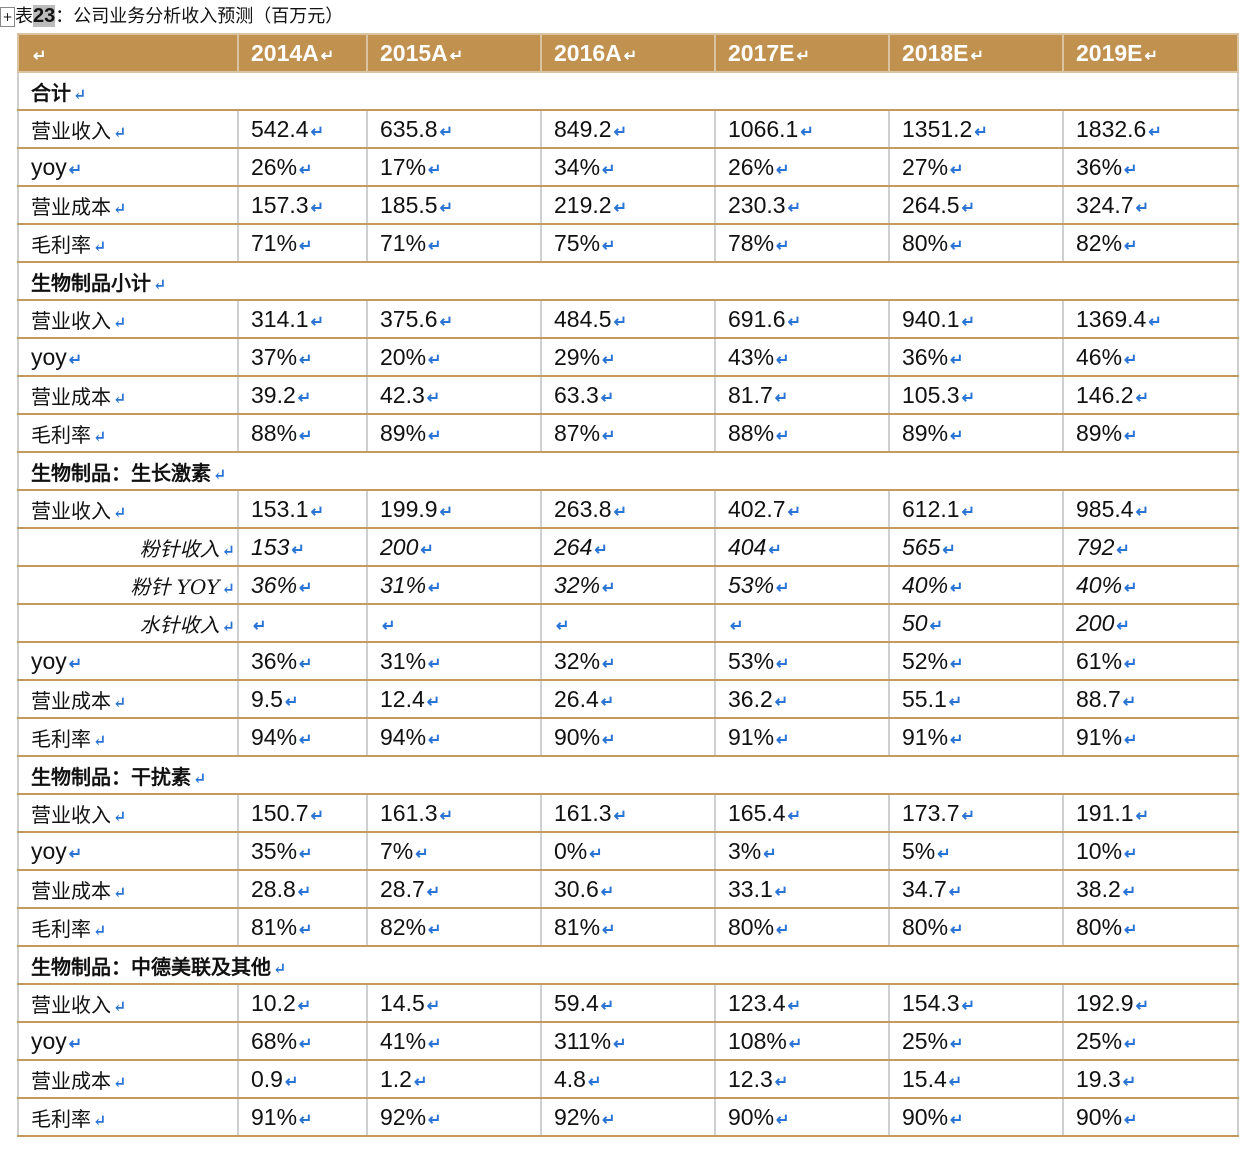  What do you see at coordinates (976, 319) in the screenshot?
I see `value-cell: 940.1 ↵` at bounding box center [976, 319].